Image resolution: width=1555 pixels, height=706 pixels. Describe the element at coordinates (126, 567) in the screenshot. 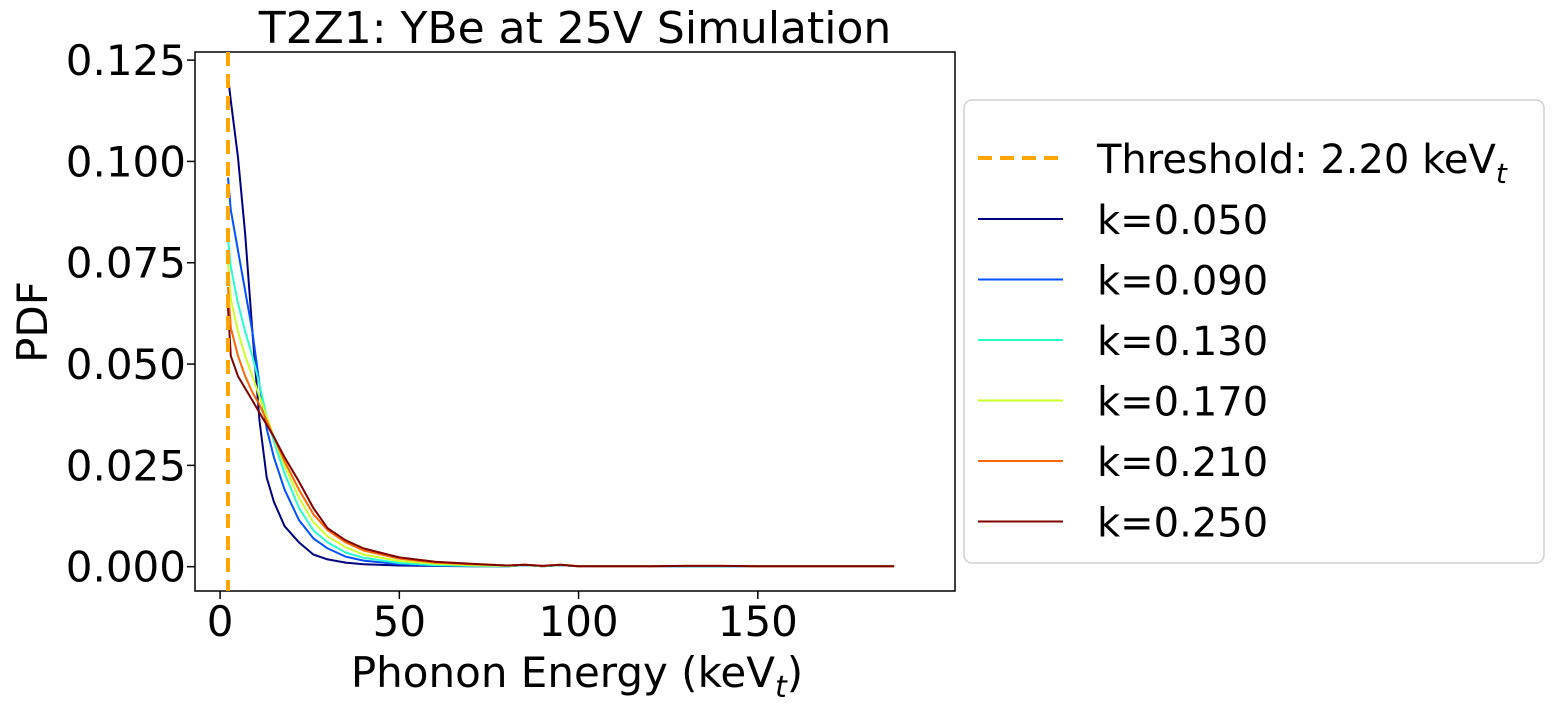

I see `y-tick-label: 0.000` at that location.